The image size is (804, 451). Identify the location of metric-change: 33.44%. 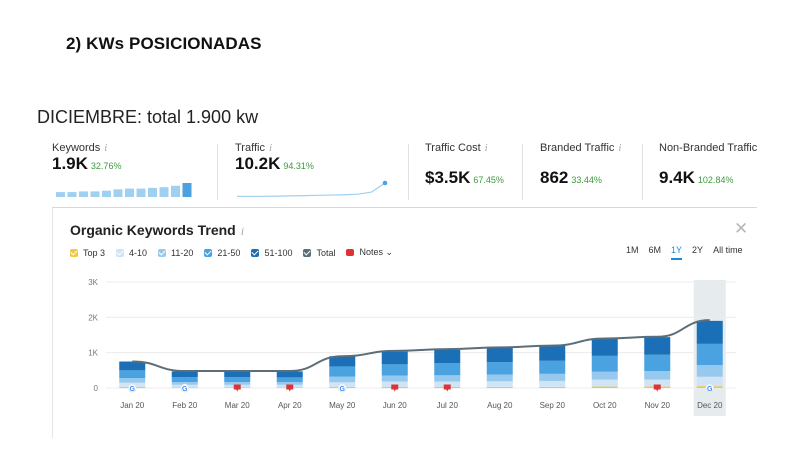
(586, 180).